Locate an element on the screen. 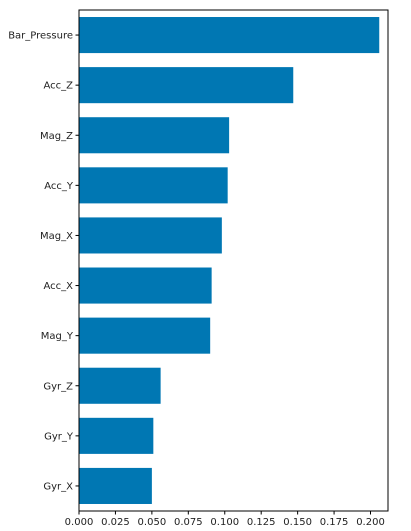  x-tick-label: 0.100 is located at coordinates (224, 522).